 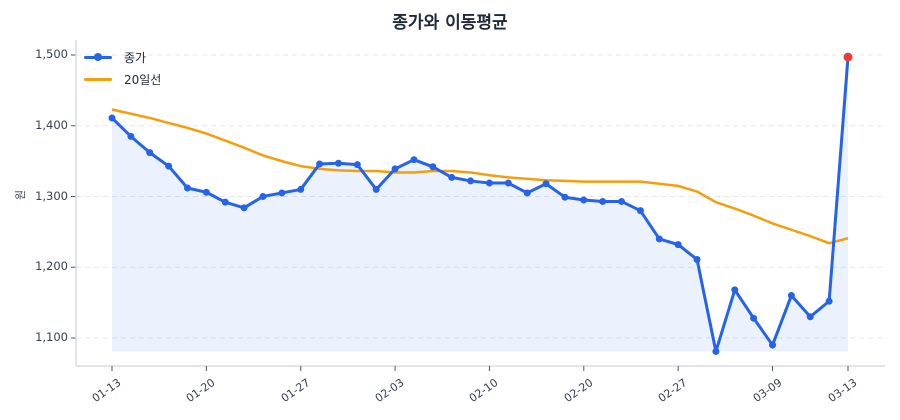 I want to click on legend-item-ma20: 20일선, so click(x=121, y=79).